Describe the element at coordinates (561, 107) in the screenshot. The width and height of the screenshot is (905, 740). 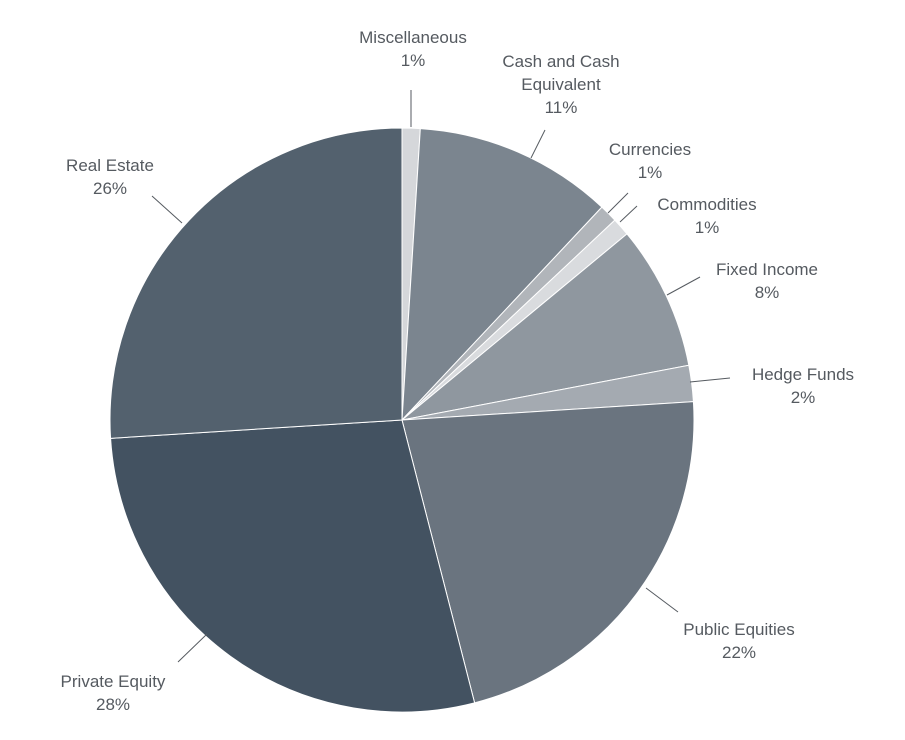
I see `label-value-cash-and-cash-equivalent: 11%` at that location.